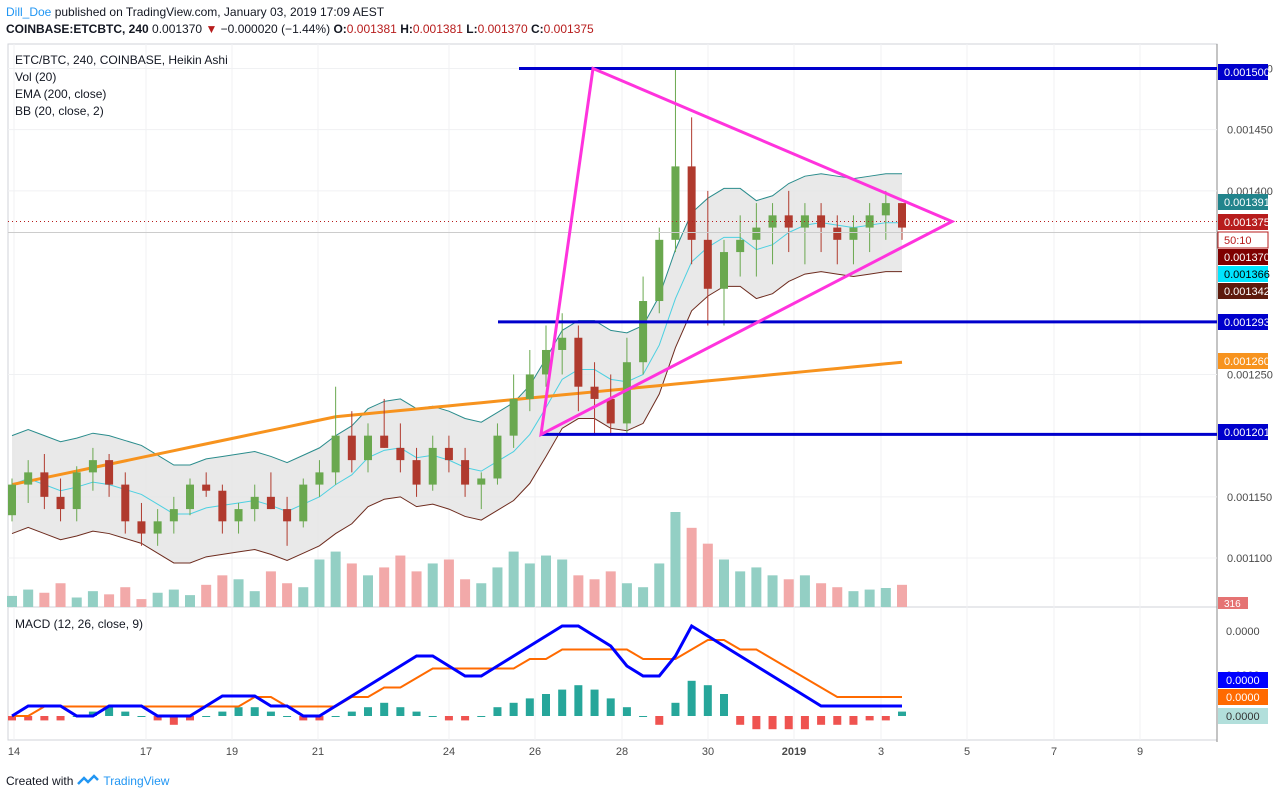  What do you see at coordinates (77, 29) in the screenshot?
I see `symbol-name: COINBASE:ETCBTC, 240` at bounding box center [77, 29].